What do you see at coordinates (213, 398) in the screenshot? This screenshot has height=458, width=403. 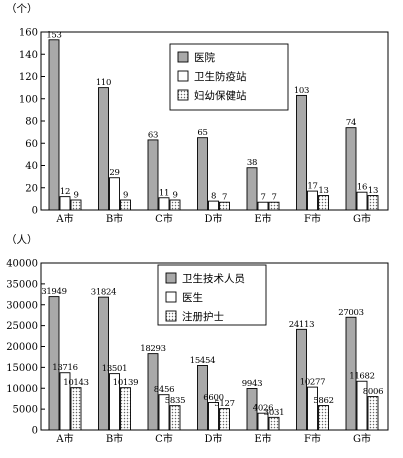 I see `data-label: 6600` at bounding box center [213, 398].